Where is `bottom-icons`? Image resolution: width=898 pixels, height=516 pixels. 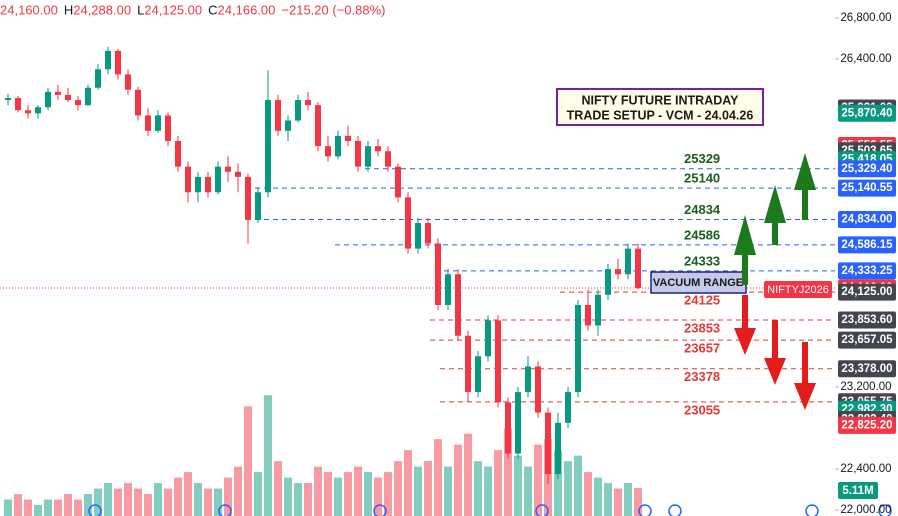
bottom-icons is located at coordinates (490, 510).